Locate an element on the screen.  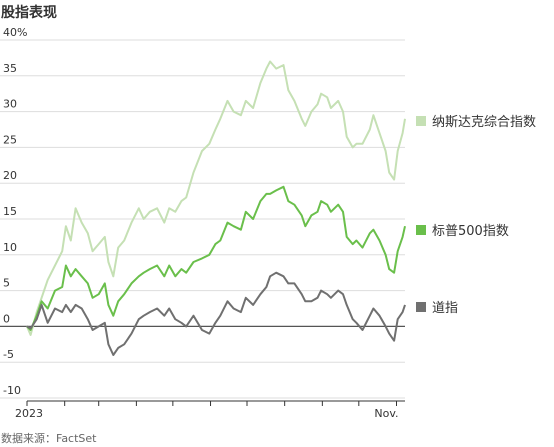
legend-label-dow: 道指 is located at coordinates (445, 308).